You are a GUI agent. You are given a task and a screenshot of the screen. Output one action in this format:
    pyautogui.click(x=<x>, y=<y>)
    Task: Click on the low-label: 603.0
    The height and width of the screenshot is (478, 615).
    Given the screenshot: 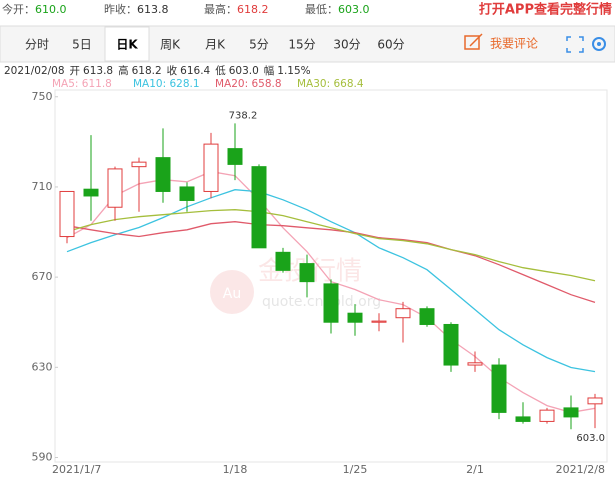 What is the action you would take?
    pyautogui.click(x=590, y=438)
    